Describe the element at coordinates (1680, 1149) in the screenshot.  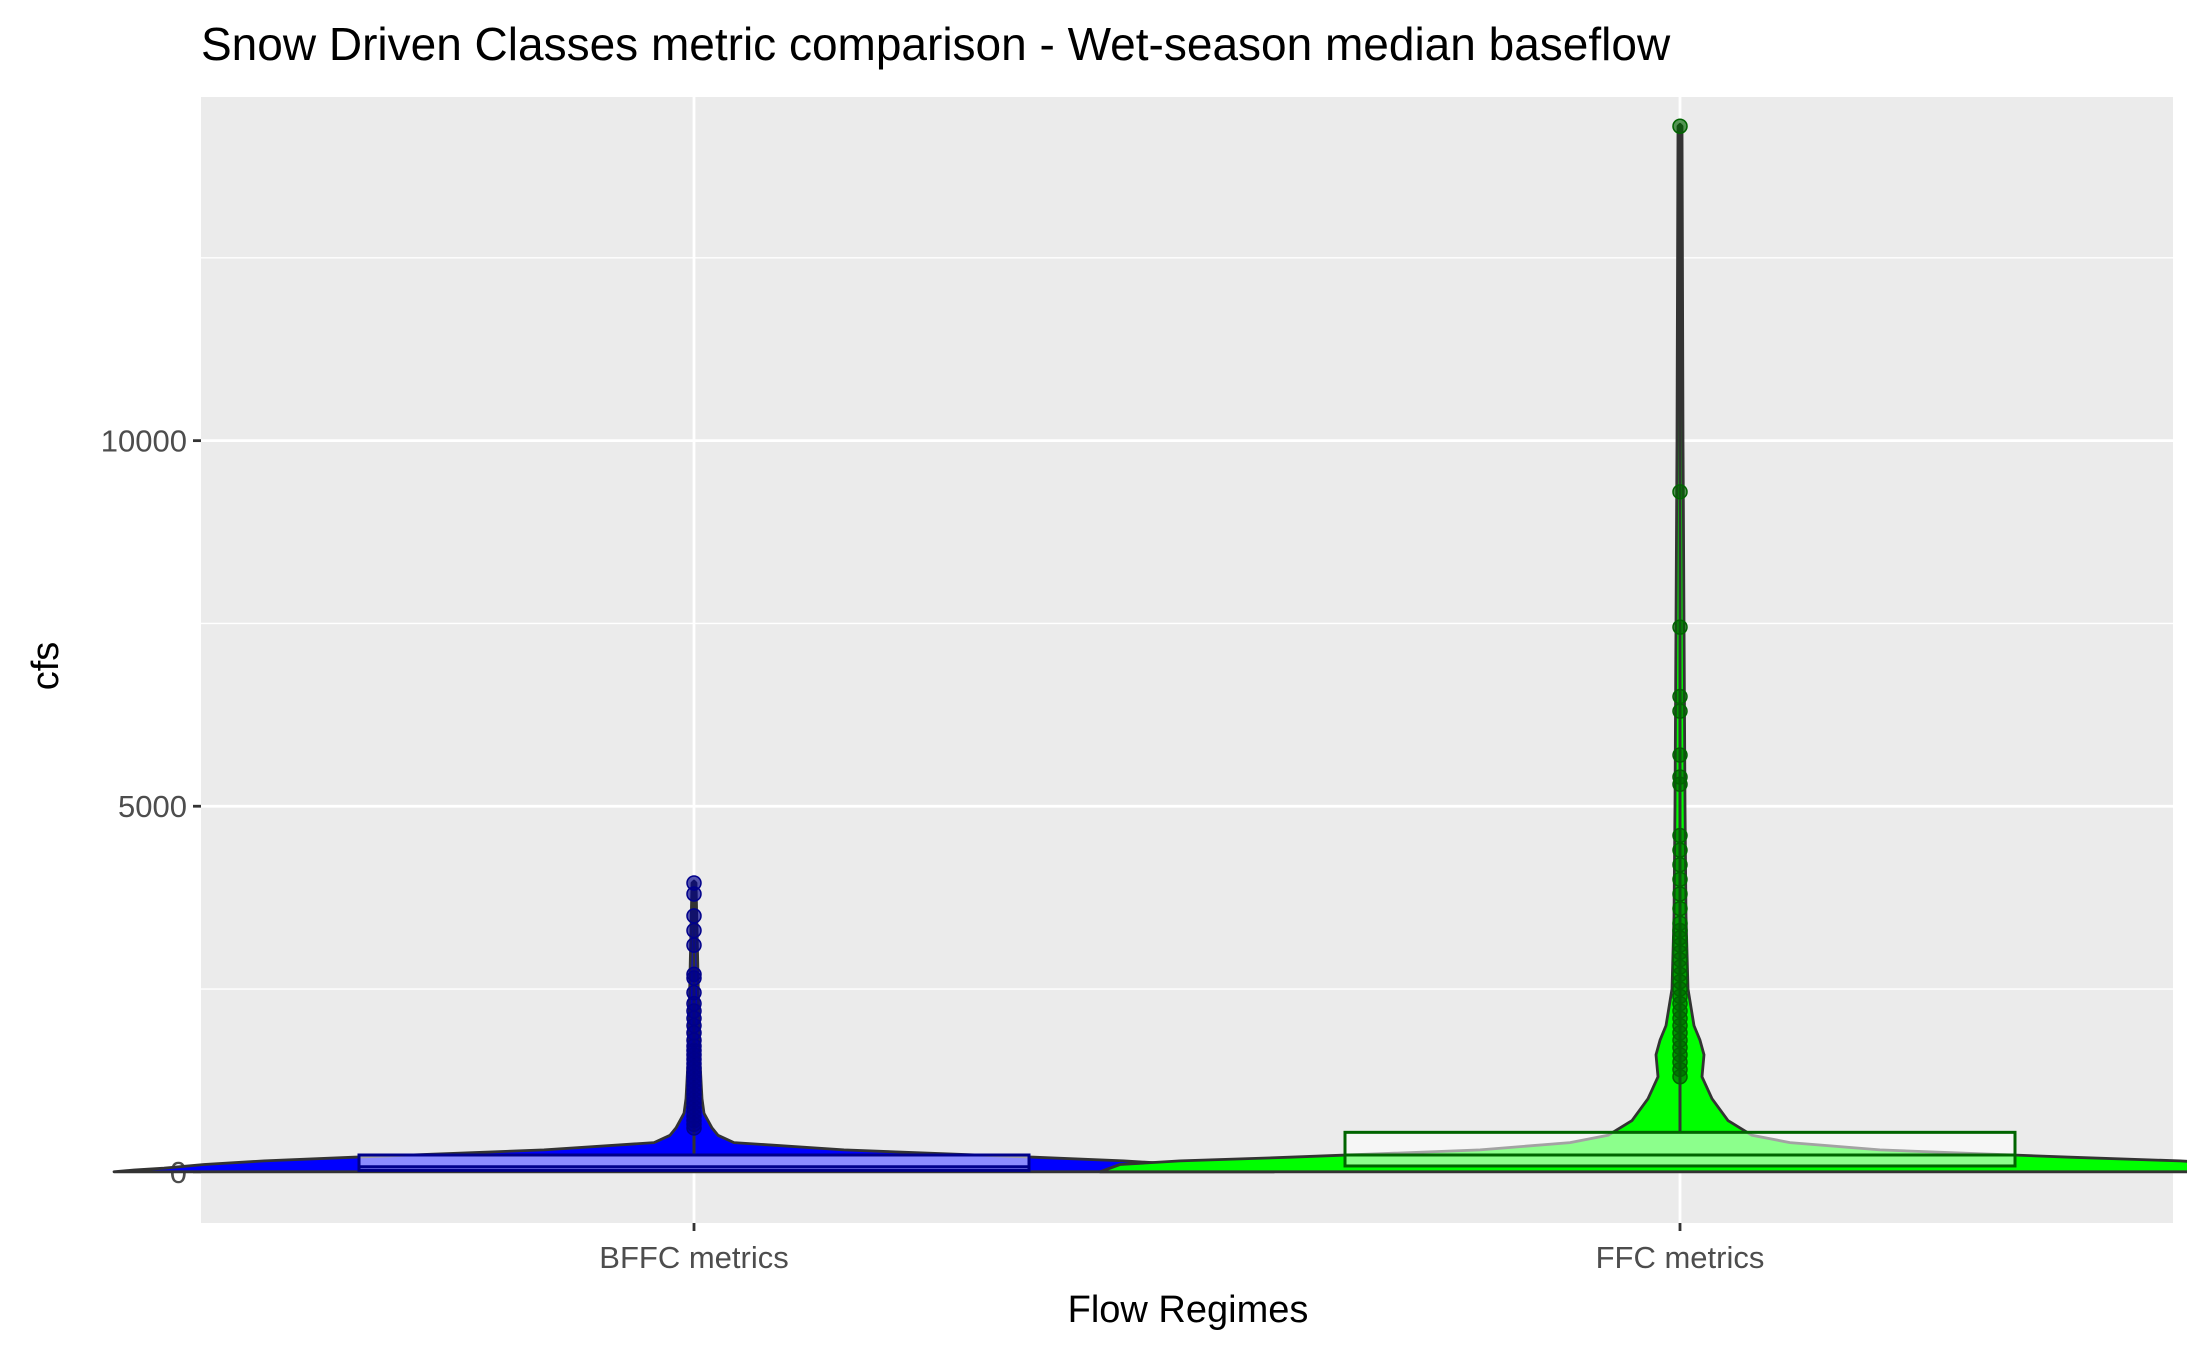
I see `box-rect` at that location.